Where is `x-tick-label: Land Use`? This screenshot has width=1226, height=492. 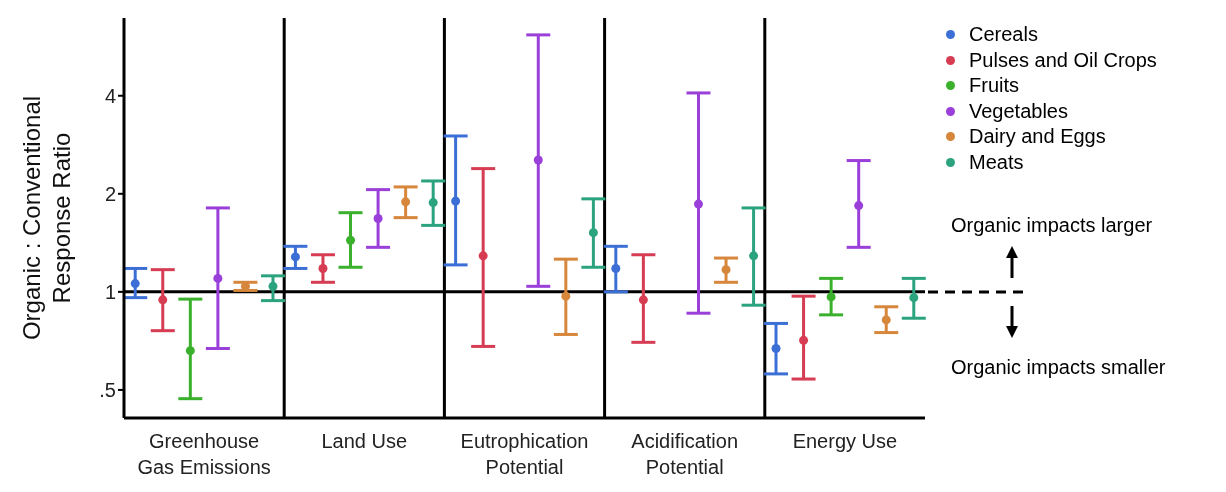 x-tick-label: Land Use is located at coordinates (364, 441).